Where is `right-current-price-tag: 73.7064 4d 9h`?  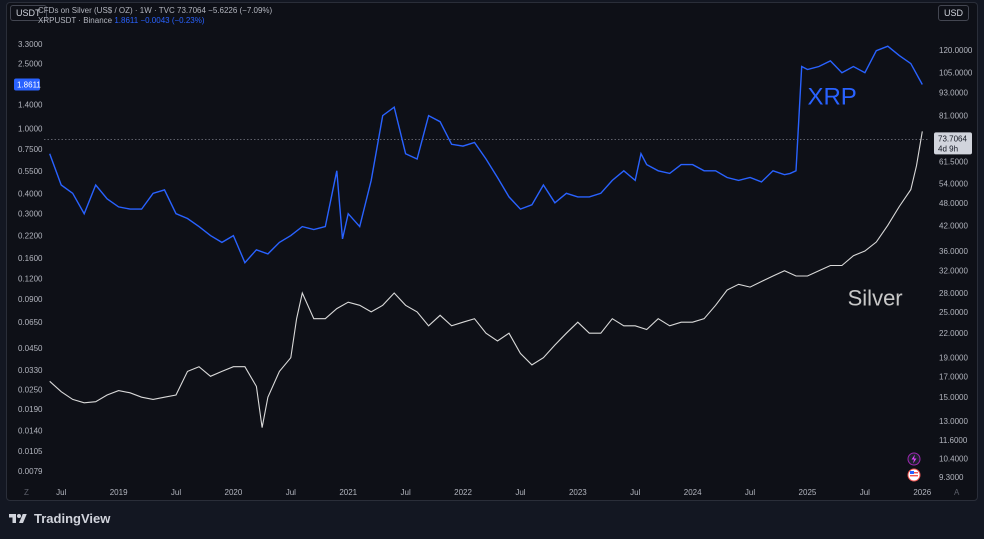
right-current-price-tag: 73.7064 4d 9h is located at coordinates (953, 143).